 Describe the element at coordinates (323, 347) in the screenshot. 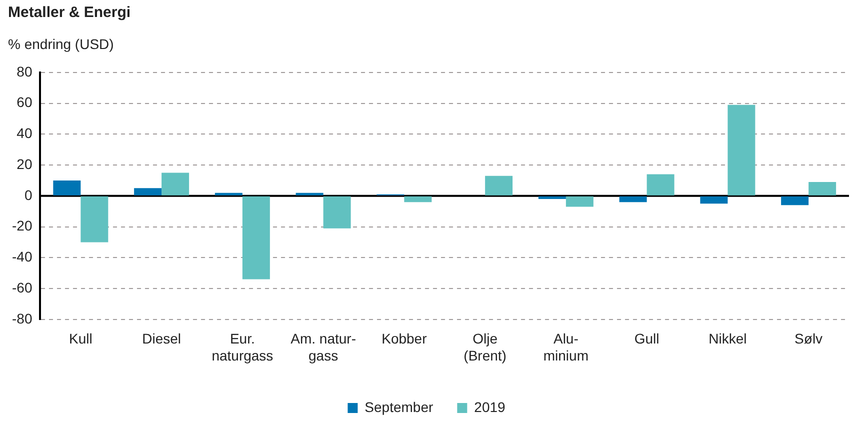

I see `x-tick-label: Am. natur- gass` at that location.